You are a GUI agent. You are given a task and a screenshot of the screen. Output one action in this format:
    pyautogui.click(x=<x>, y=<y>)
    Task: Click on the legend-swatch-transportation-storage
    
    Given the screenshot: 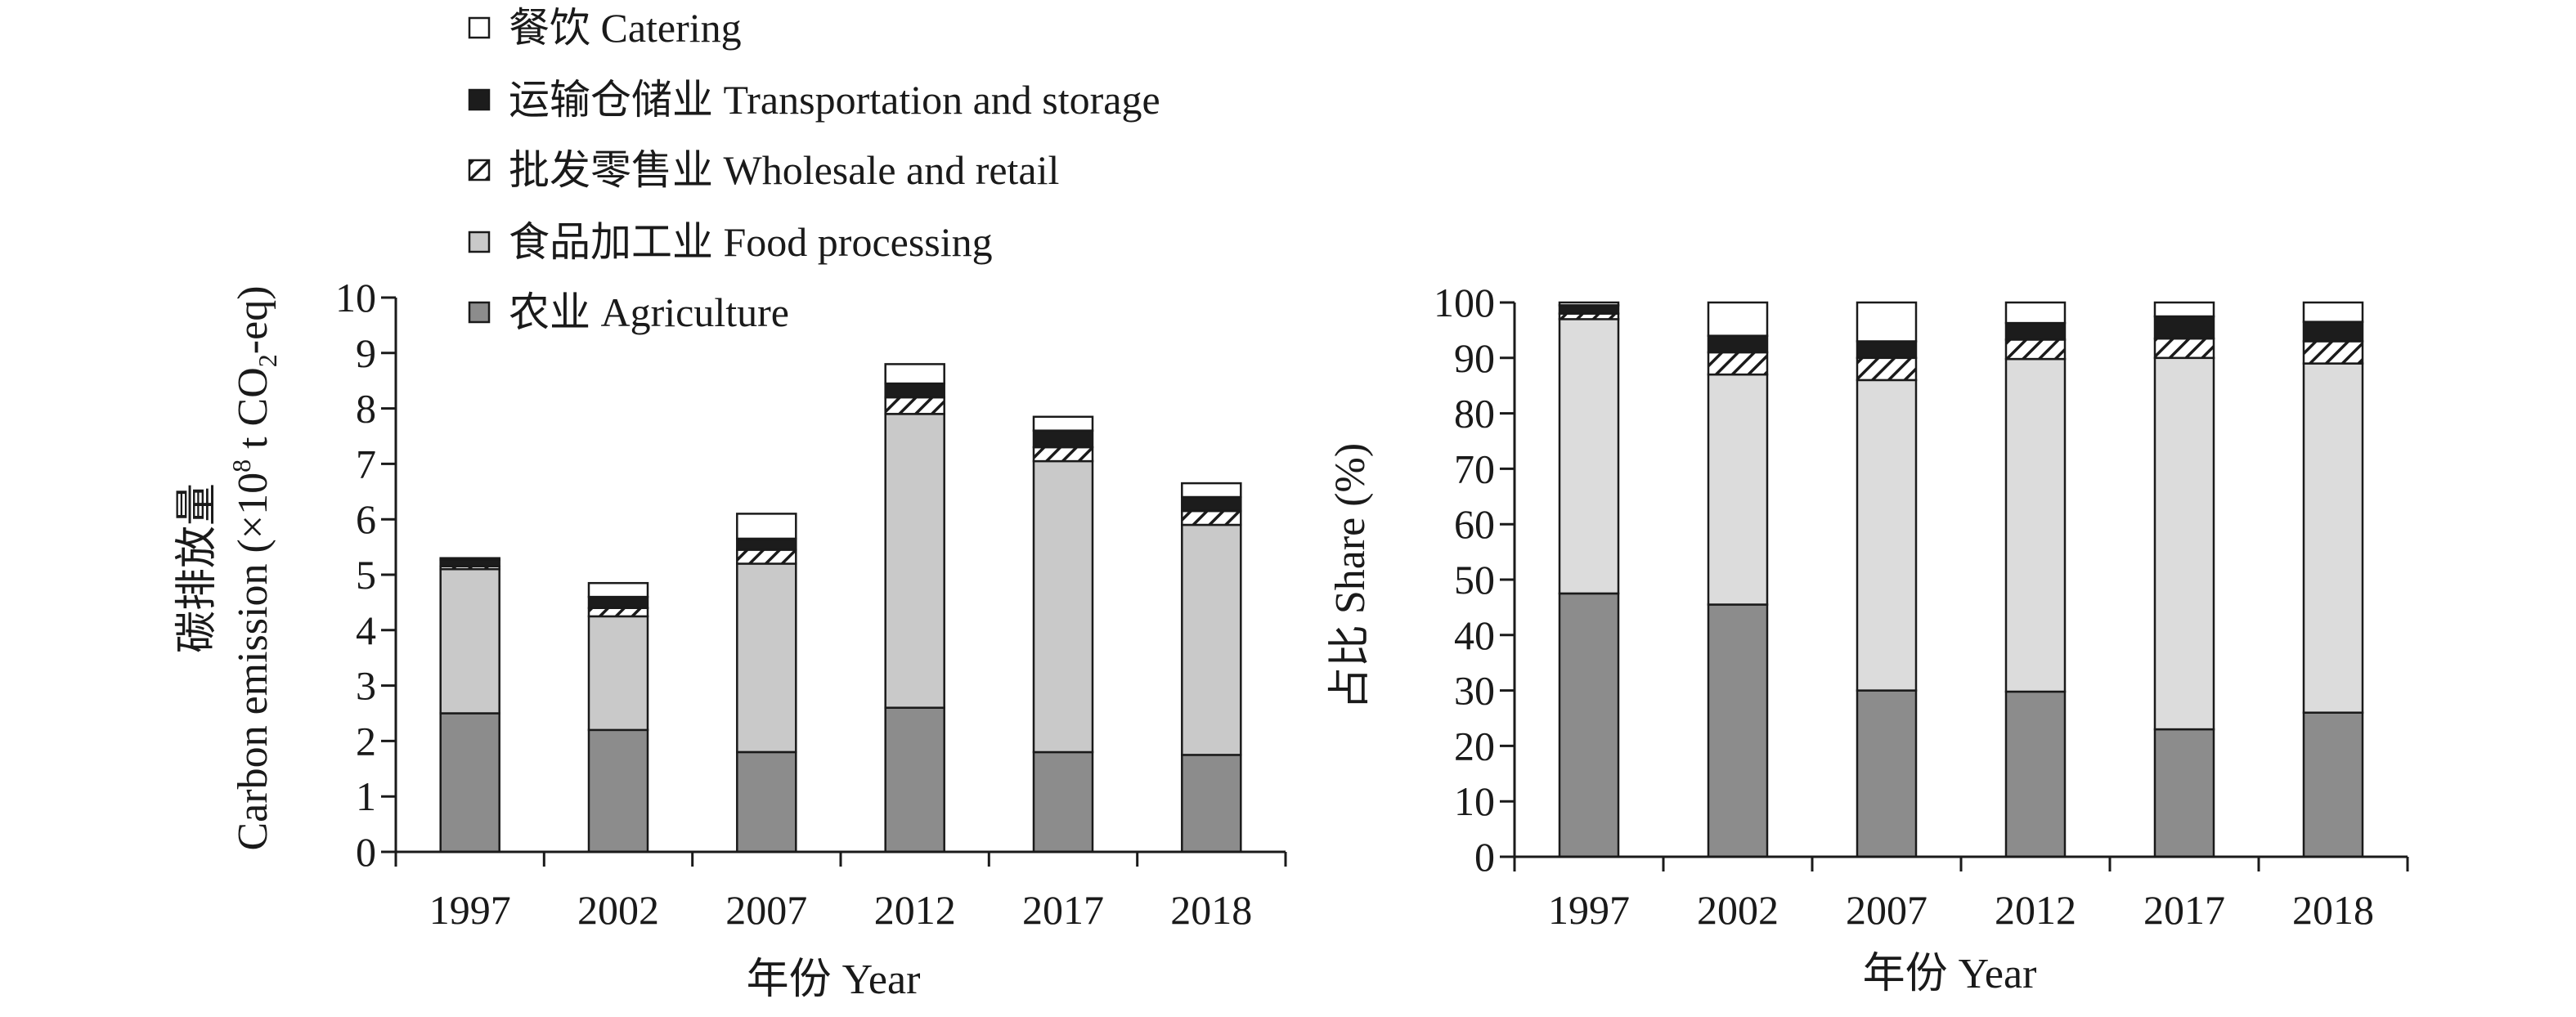 What is the action you would take?
    pyautogui.click(x=479, y=99)
    